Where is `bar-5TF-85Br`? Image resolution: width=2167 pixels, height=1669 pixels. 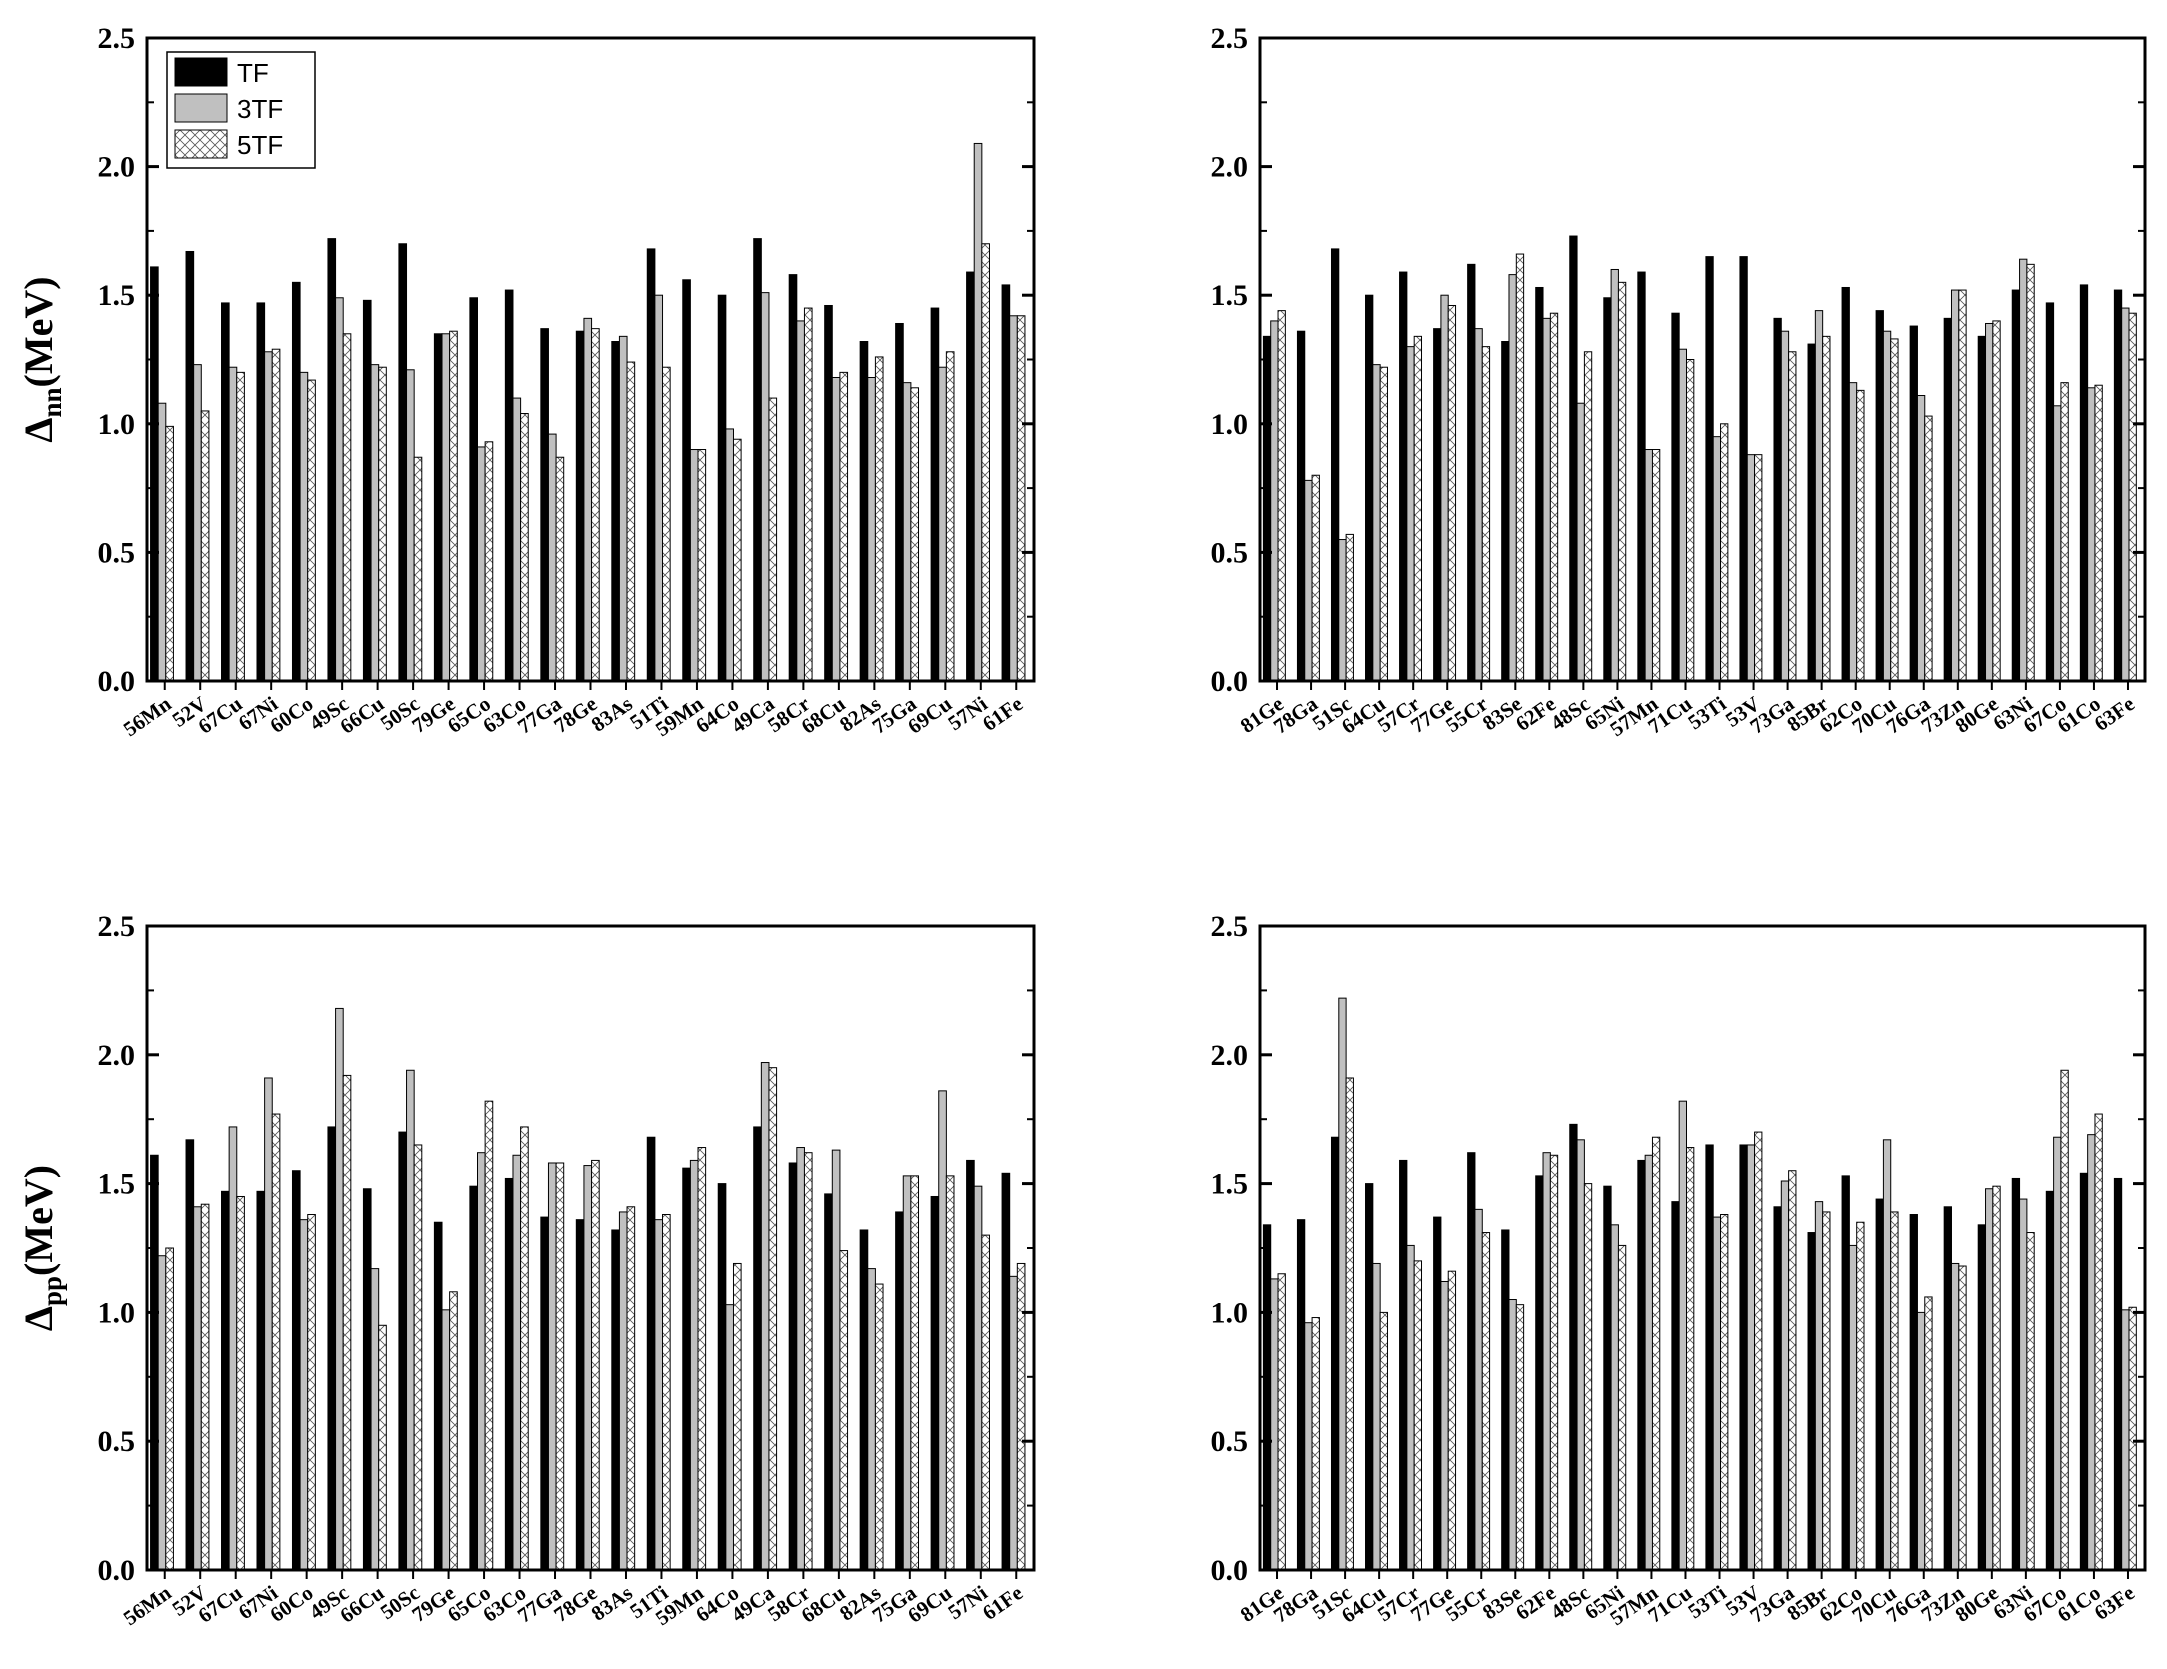 bar-5TF-85Br is located at coordinates (1826, 508).